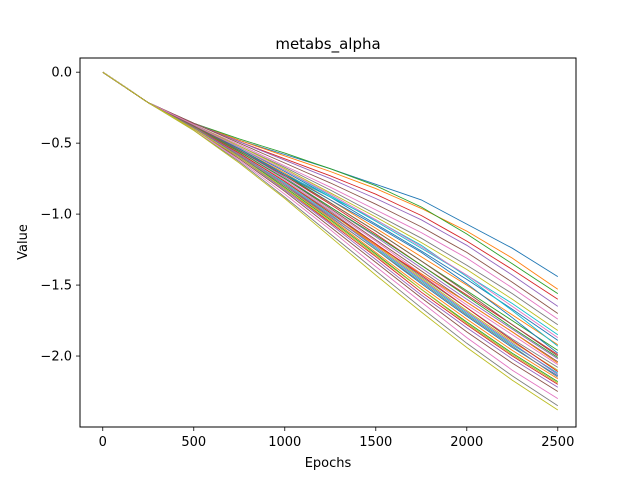 This screenshot has height=480, width=640. What do you see at coordinates (328, 463) in the screenshot?
I see `x-axis-label: Epochs` at bounding box center [328, 463].